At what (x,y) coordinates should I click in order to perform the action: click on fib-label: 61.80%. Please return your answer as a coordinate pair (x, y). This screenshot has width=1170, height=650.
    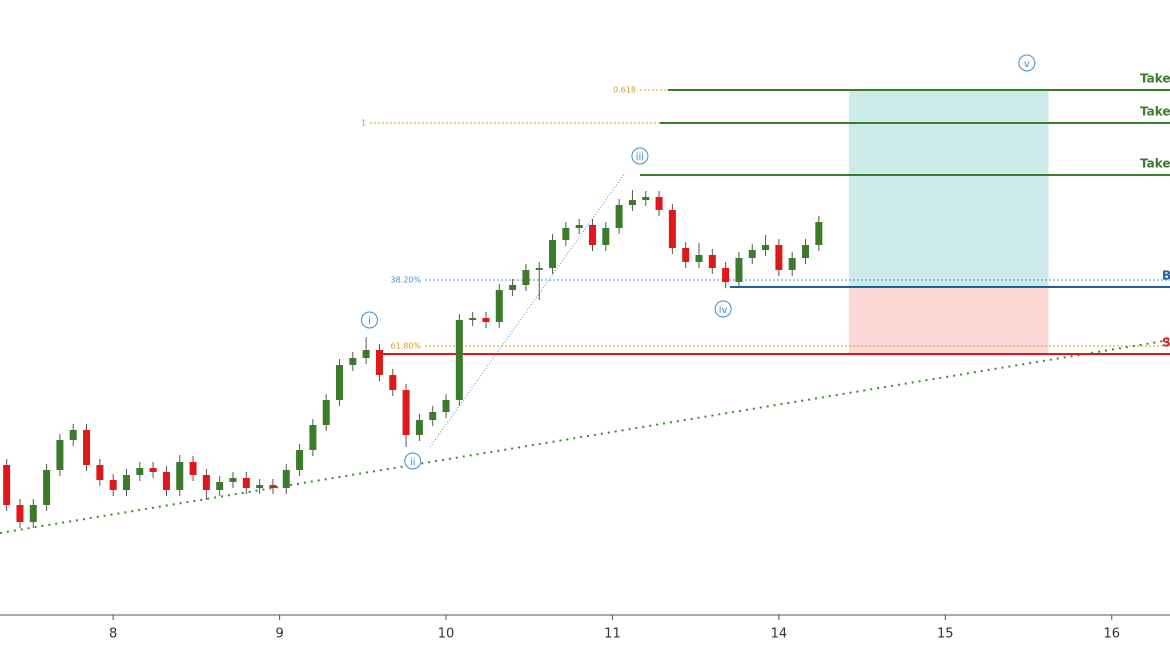
    Looking at the image, I should click on (406, 346).